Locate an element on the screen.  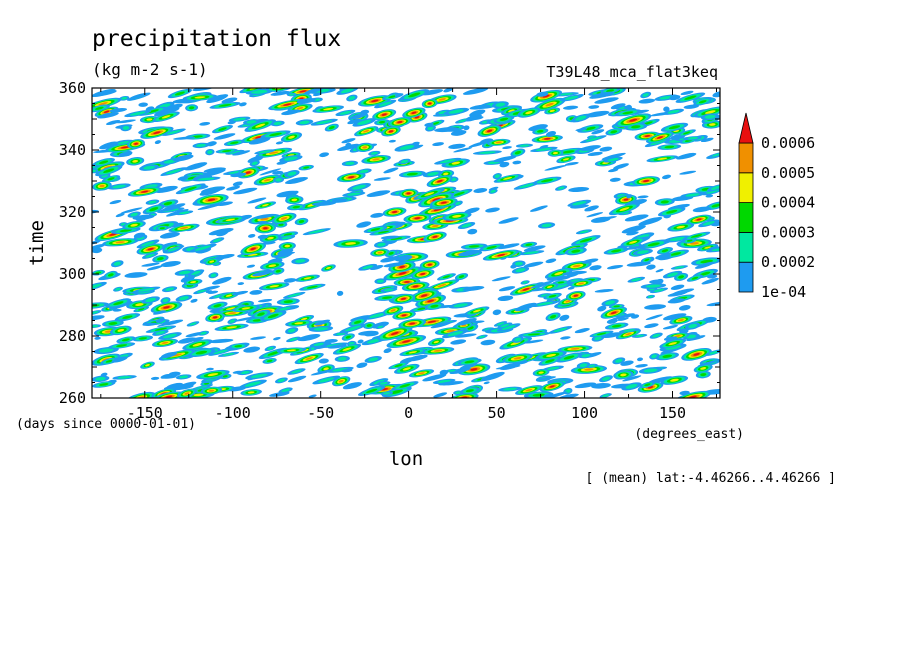
y-tick-label: 360 is located at coordinates (72, 88).